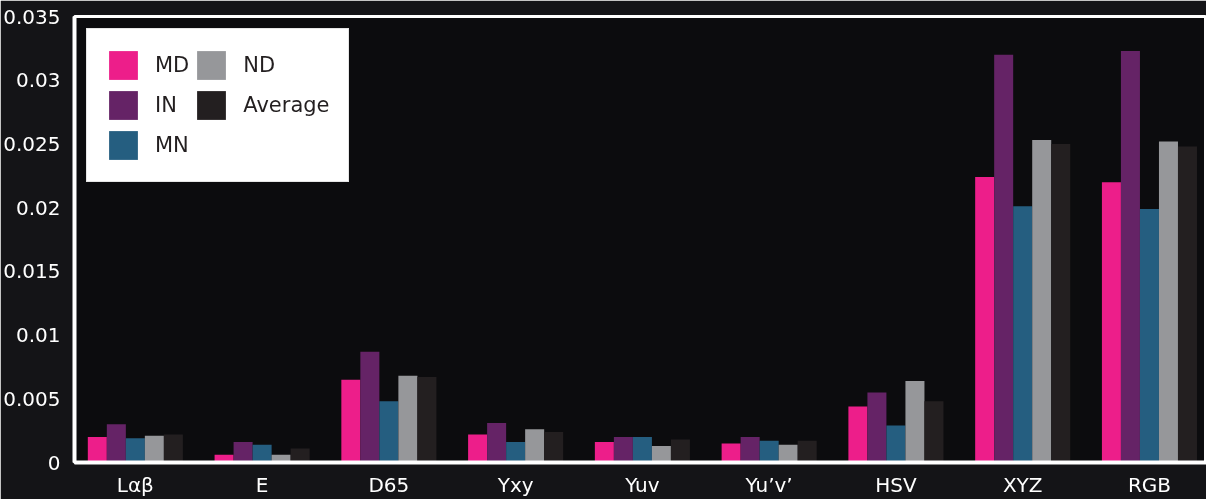 This screenshot has width=1206, height=499. What do you see at coordinates (1022, 484) in the screenshot?
I see `x-tick-label: XYZ` at bounding box center [1022, 484].